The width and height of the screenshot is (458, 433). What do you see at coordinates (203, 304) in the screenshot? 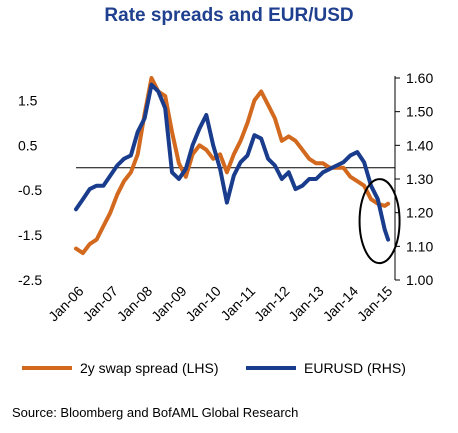
I see `x-tick-label: Jan-10` at bounding box center [203, 304].